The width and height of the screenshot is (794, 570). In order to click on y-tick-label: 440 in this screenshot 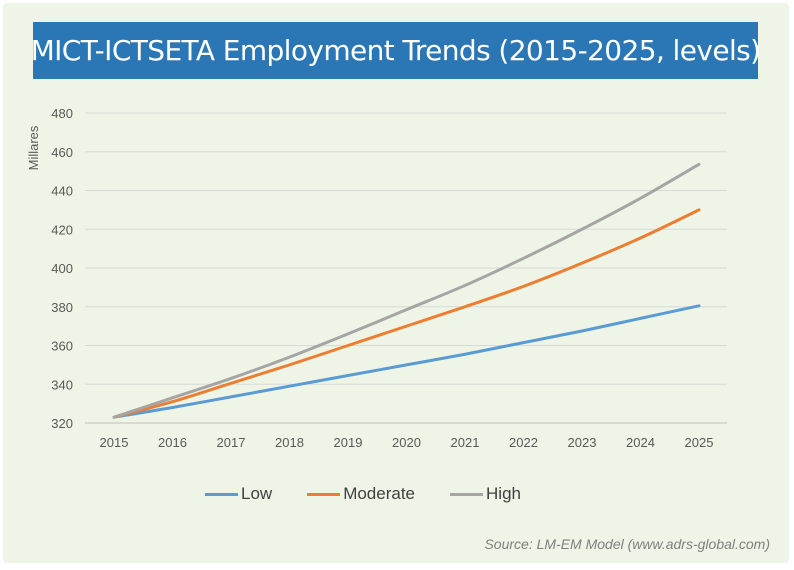, I will do `click(62, 191)`.